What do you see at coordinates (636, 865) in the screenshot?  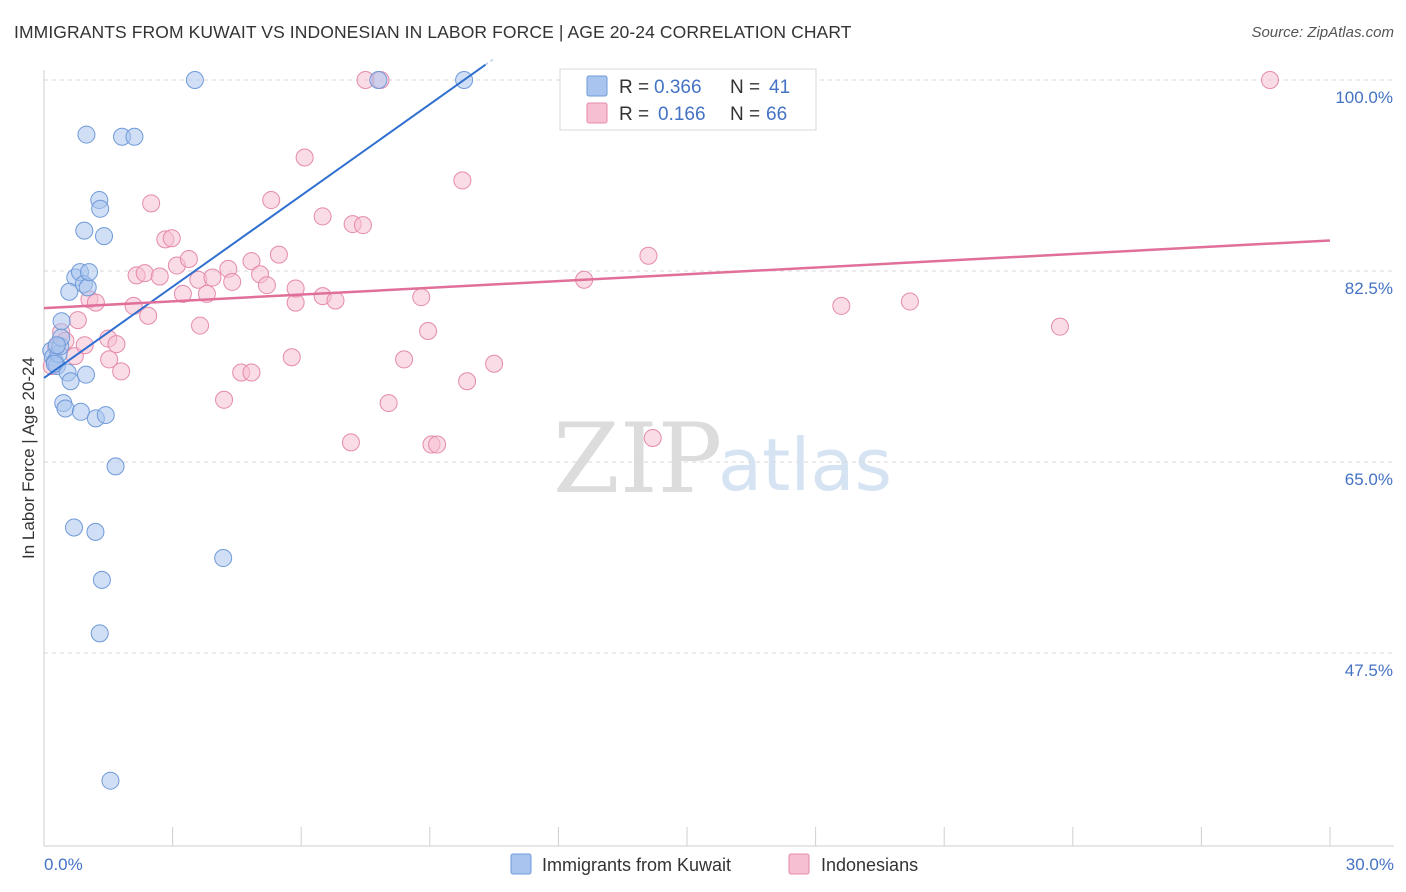 I see `bottom-legend-label-kuwait: Immigrants from Kuwait` at bounding box center [636, 865].